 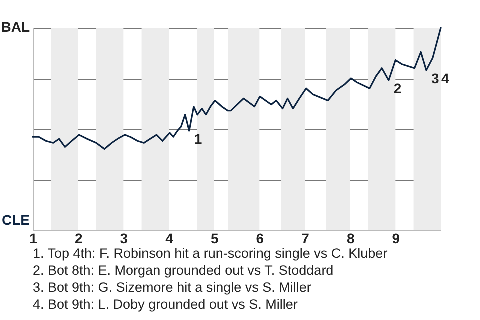 I want to click on annotation: 3, so click(x=435, y=78).